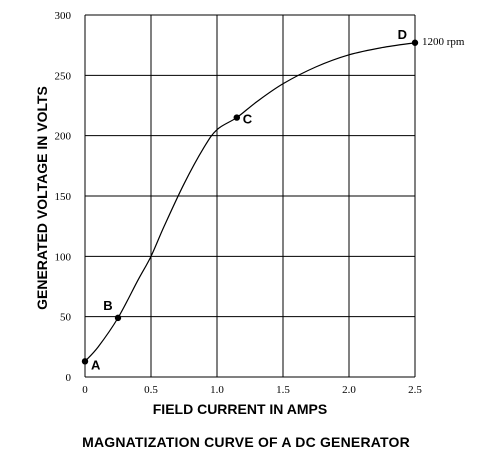  I want to click on x-tick-label: 2.0, so click(349, 390).